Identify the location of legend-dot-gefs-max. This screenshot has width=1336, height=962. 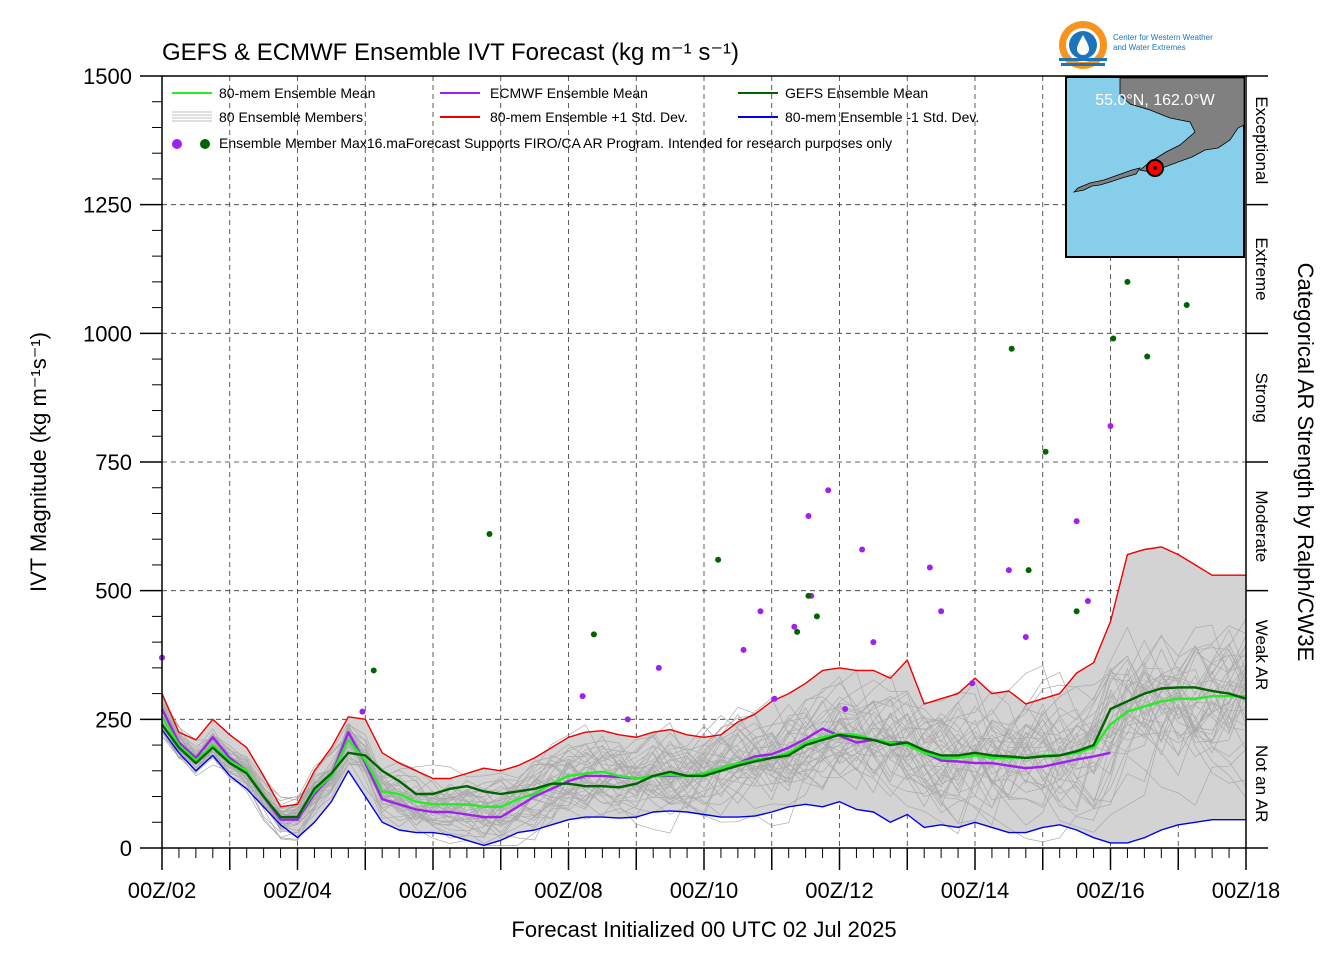
(205, 144).